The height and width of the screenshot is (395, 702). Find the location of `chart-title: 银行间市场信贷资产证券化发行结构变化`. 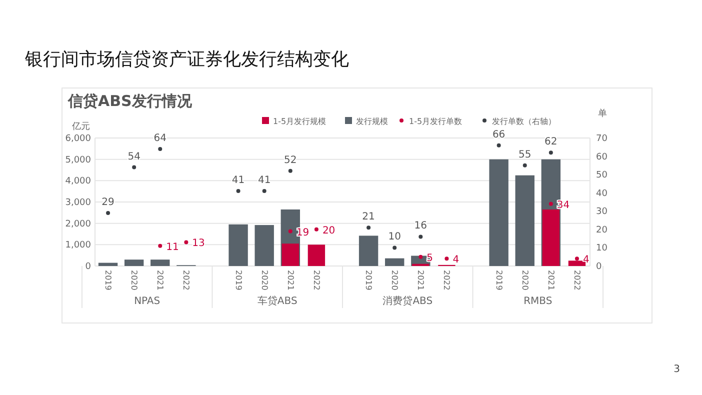

chart-title: 银行间市场信贷资产证券化发行结构变化 is located at coordinates (186, 59).